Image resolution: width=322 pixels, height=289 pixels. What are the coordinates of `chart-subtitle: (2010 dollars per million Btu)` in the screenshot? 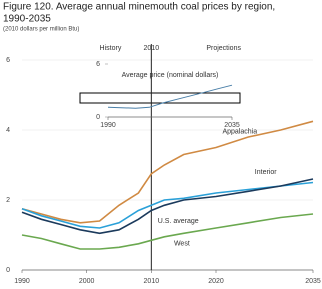 It's located at (41, 30).